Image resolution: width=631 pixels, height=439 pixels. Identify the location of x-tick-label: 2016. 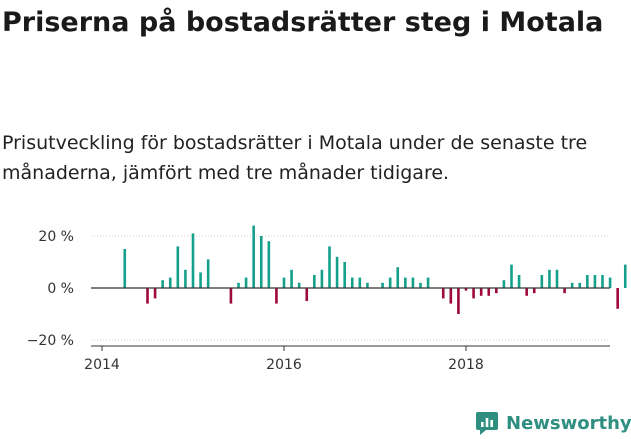
(284, 365).